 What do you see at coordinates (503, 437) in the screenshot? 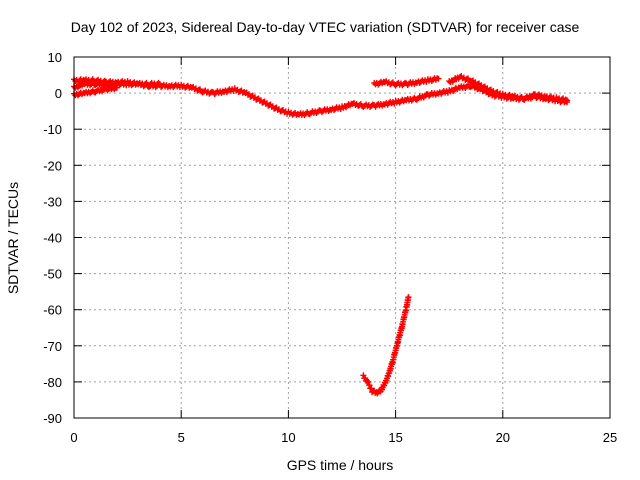
I see `x-tick-label: 20` at bounding box center [503, 437].